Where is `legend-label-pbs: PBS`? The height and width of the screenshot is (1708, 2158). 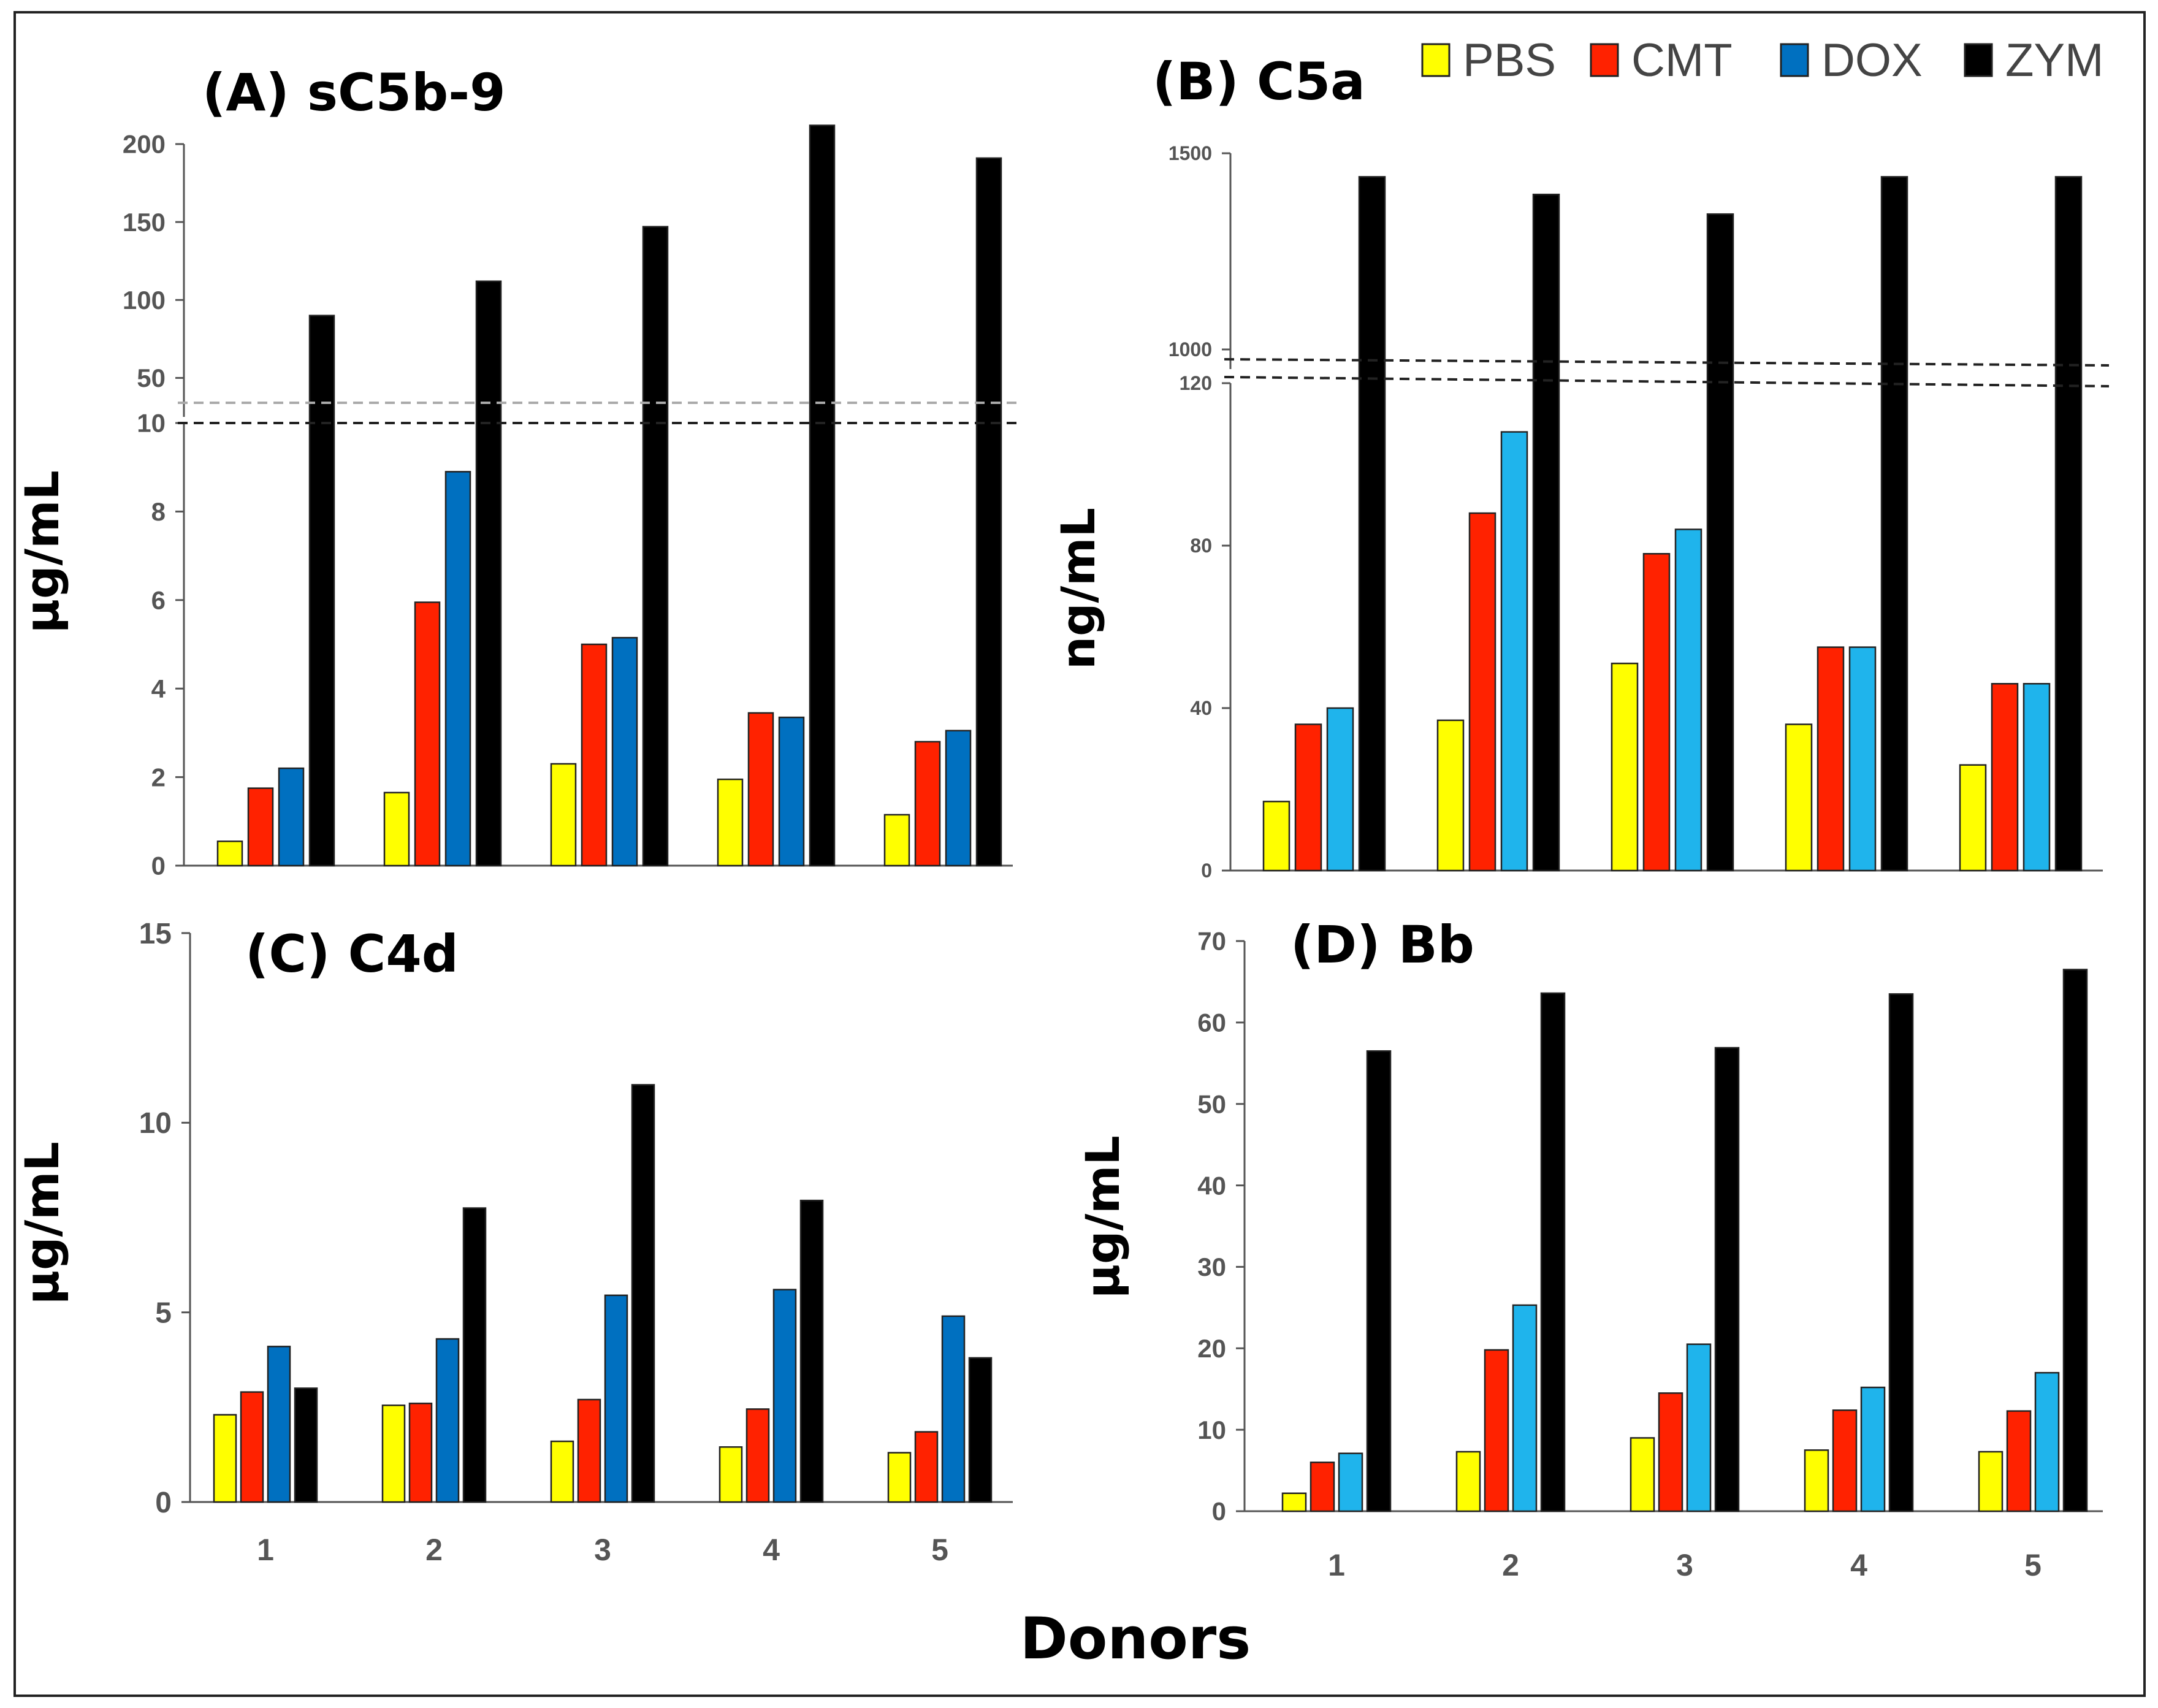 legend-label-pbs: PBS is located at coordinates (1509, 60).